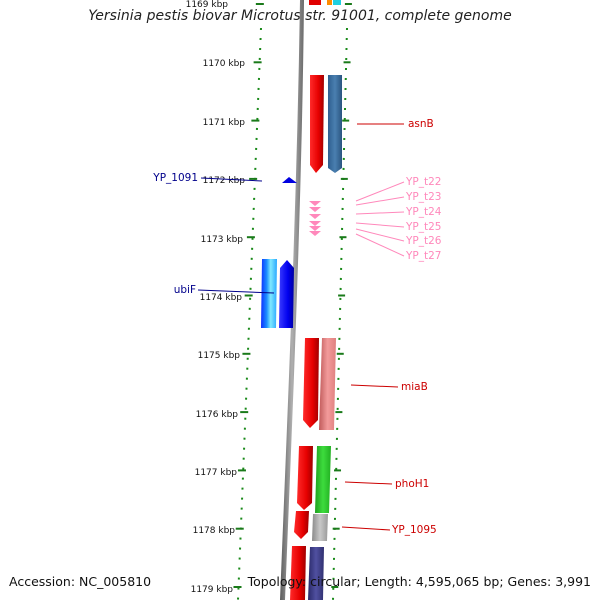 Image resolution: width=600 pixels, height=600 pixels. I want to click on gene-fragment-cyan-top, so click(337, 2).